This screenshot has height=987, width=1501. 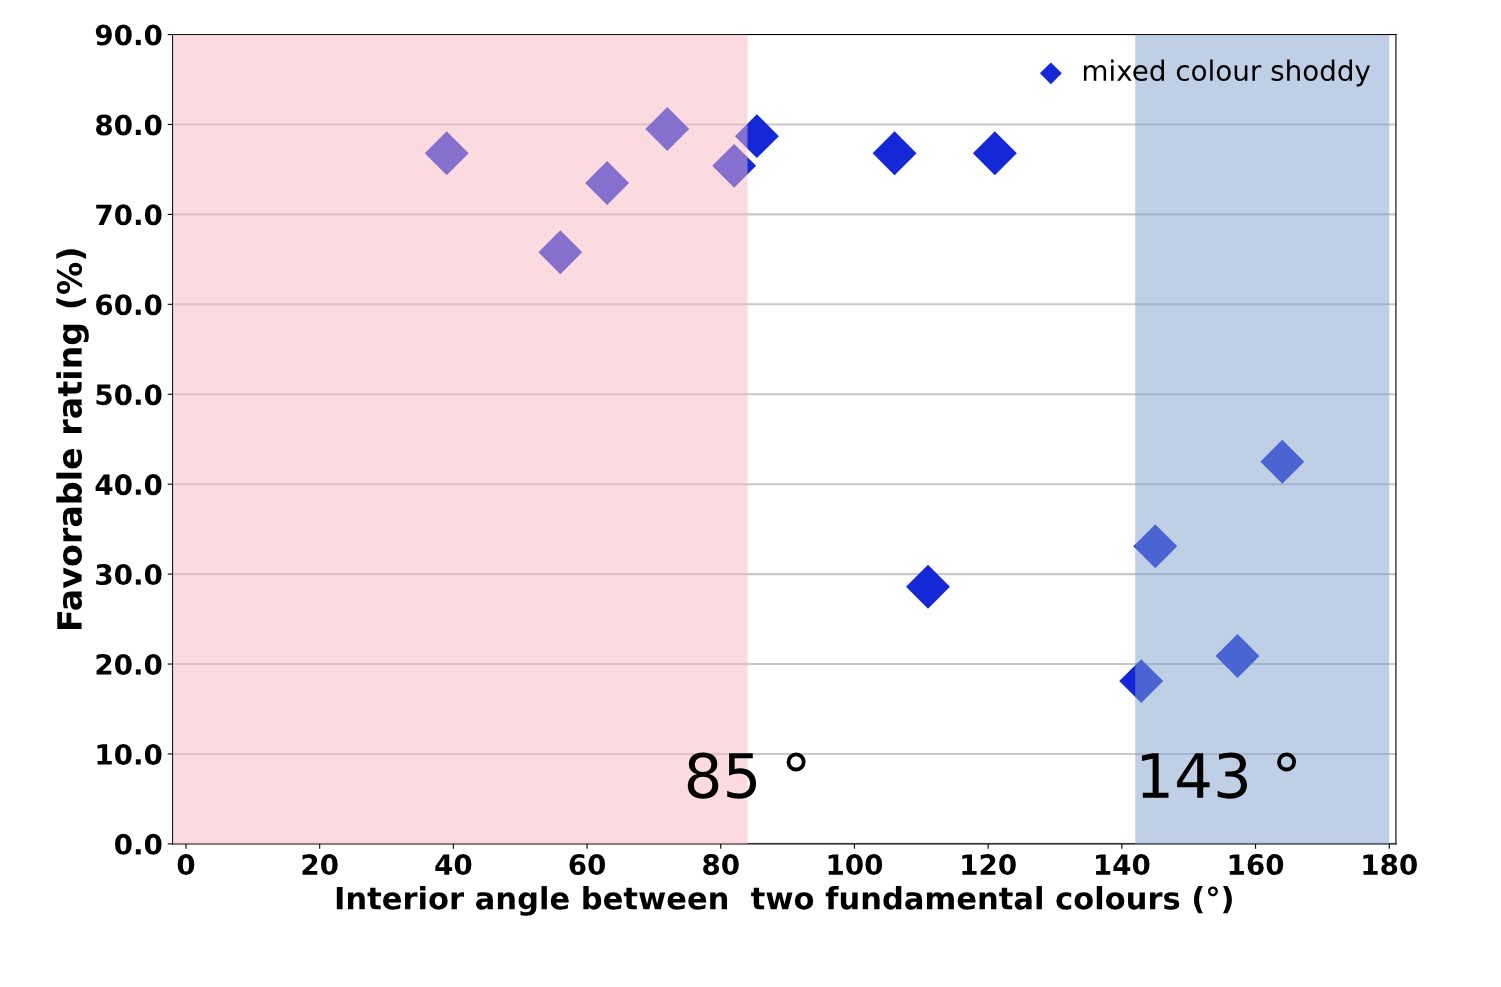 What do you see at coordinates (721, 865) in the screenshot?
I see `x-tick-label: 80` at bounding box center [721, 865].